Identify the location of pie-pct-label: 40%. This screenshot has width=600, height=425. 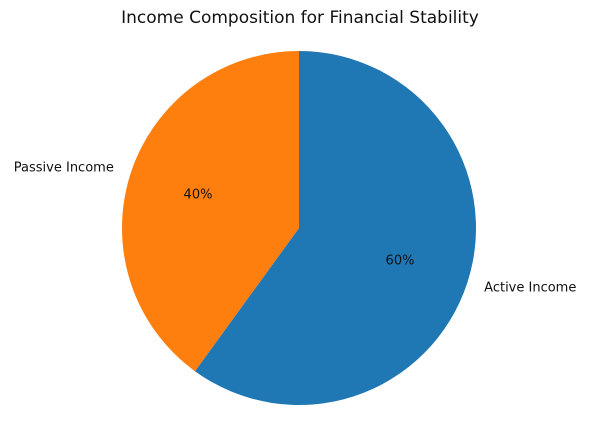
(198, 195).